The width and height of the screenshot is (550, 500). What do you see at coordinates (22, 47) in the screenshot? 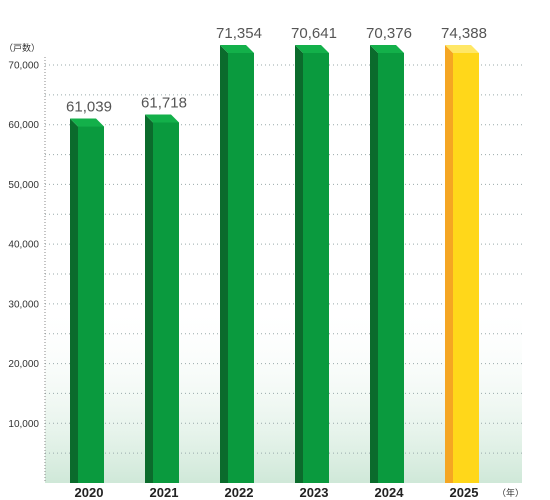
I see `y-axis-unit-label: （戸数）` at bounding box center [22, 47].